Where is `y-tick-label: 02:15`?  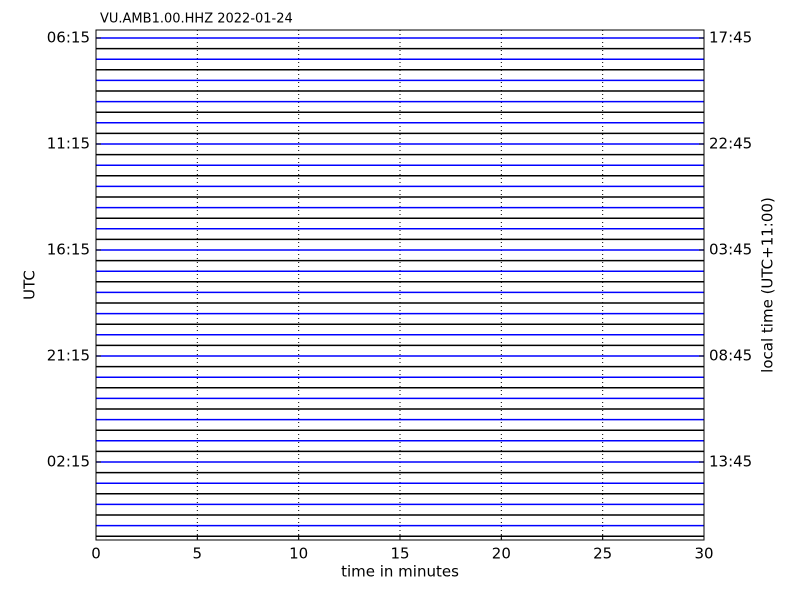 y-tick-label: 02:15 is located at coordinates (68, 462).